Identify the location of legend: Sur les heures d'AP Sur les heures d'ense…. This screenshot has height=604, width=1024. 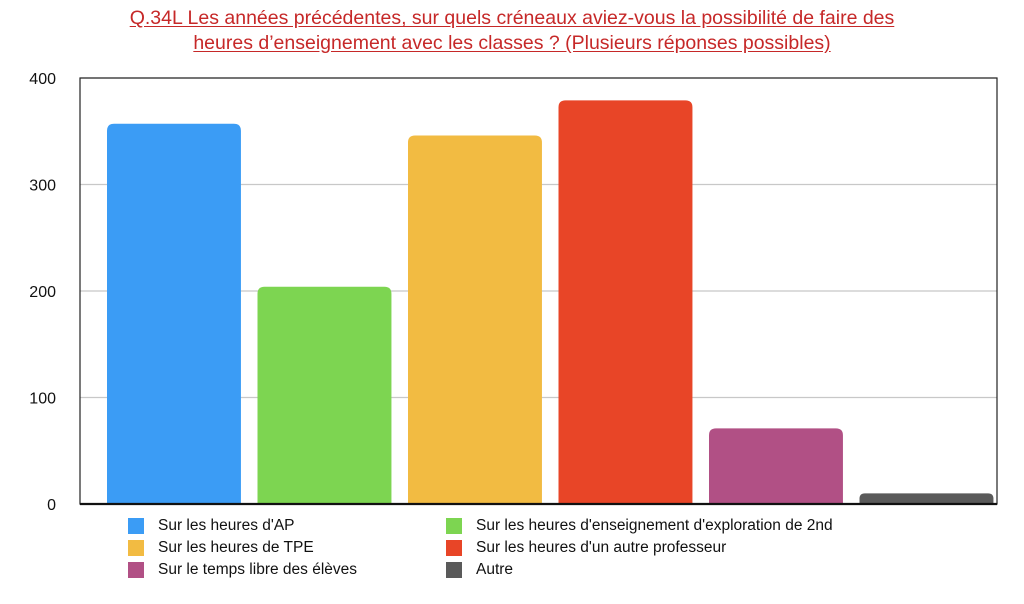
(568, 547).